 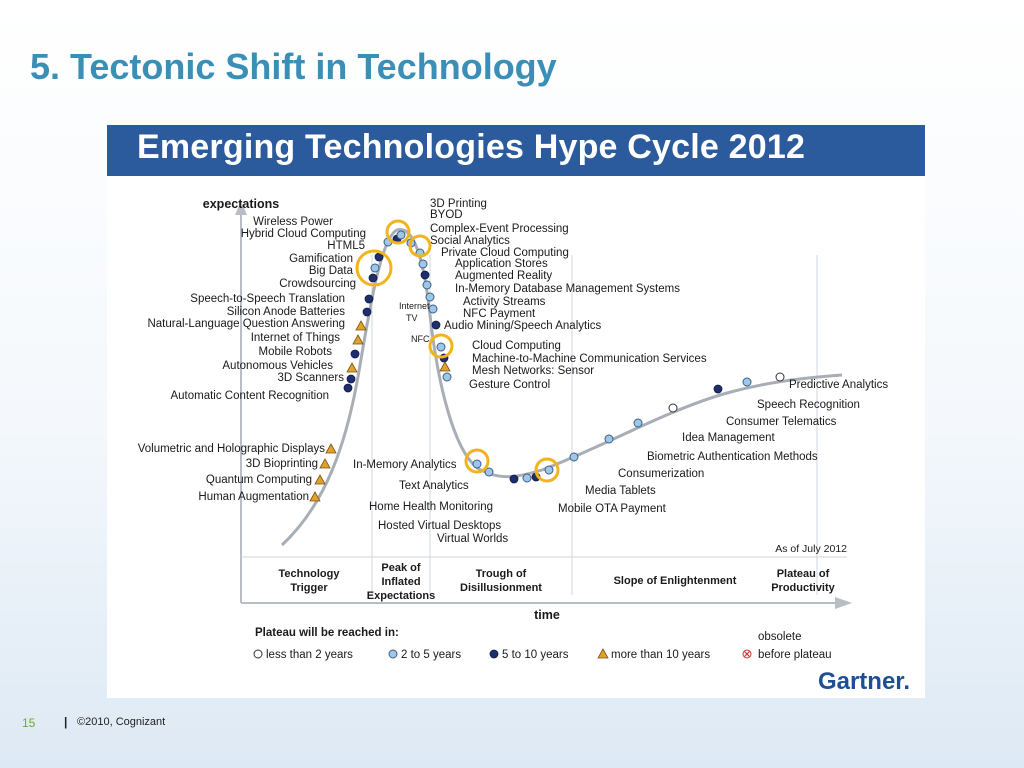 I want to click on label-wireless-power: Wireless Power, so click(x=293, y=222).